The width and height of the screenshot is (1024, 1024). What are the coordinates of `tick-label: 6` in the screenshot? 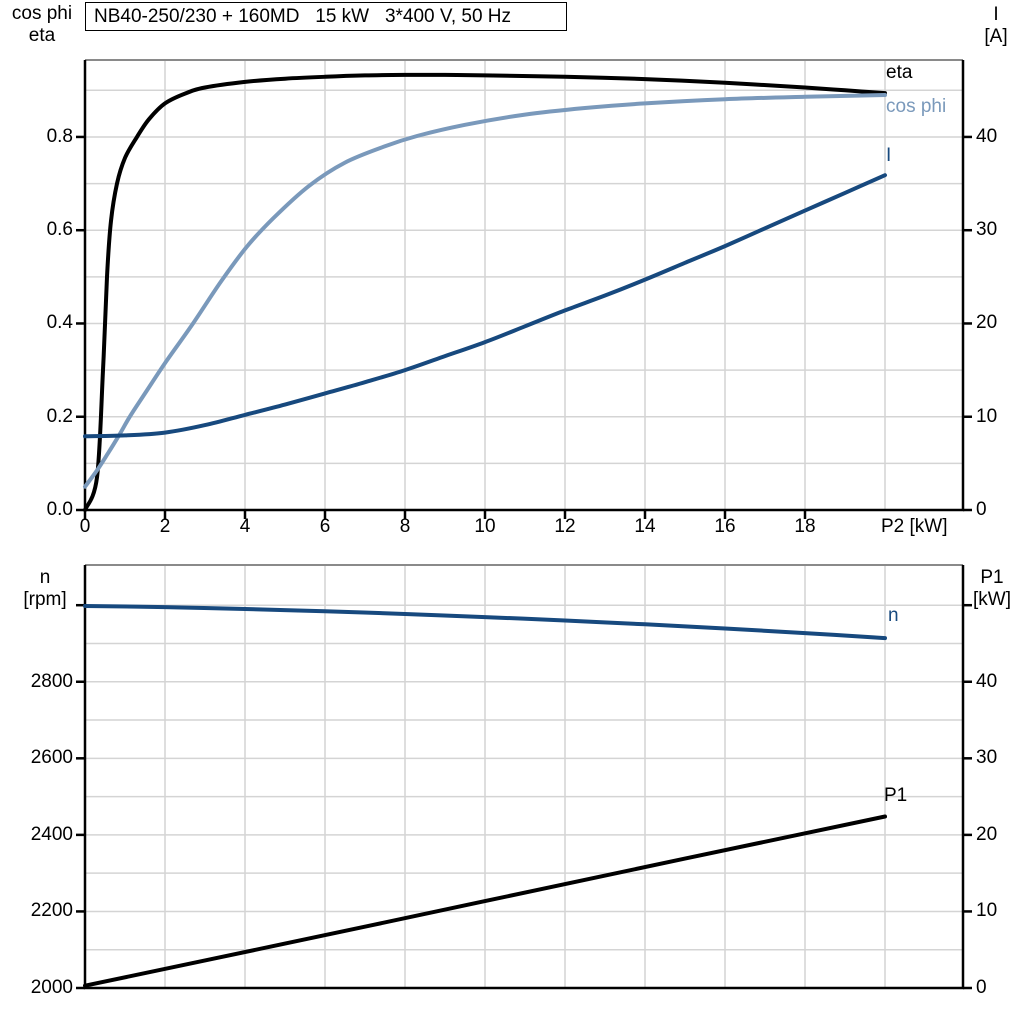 It's located at (325, 526).